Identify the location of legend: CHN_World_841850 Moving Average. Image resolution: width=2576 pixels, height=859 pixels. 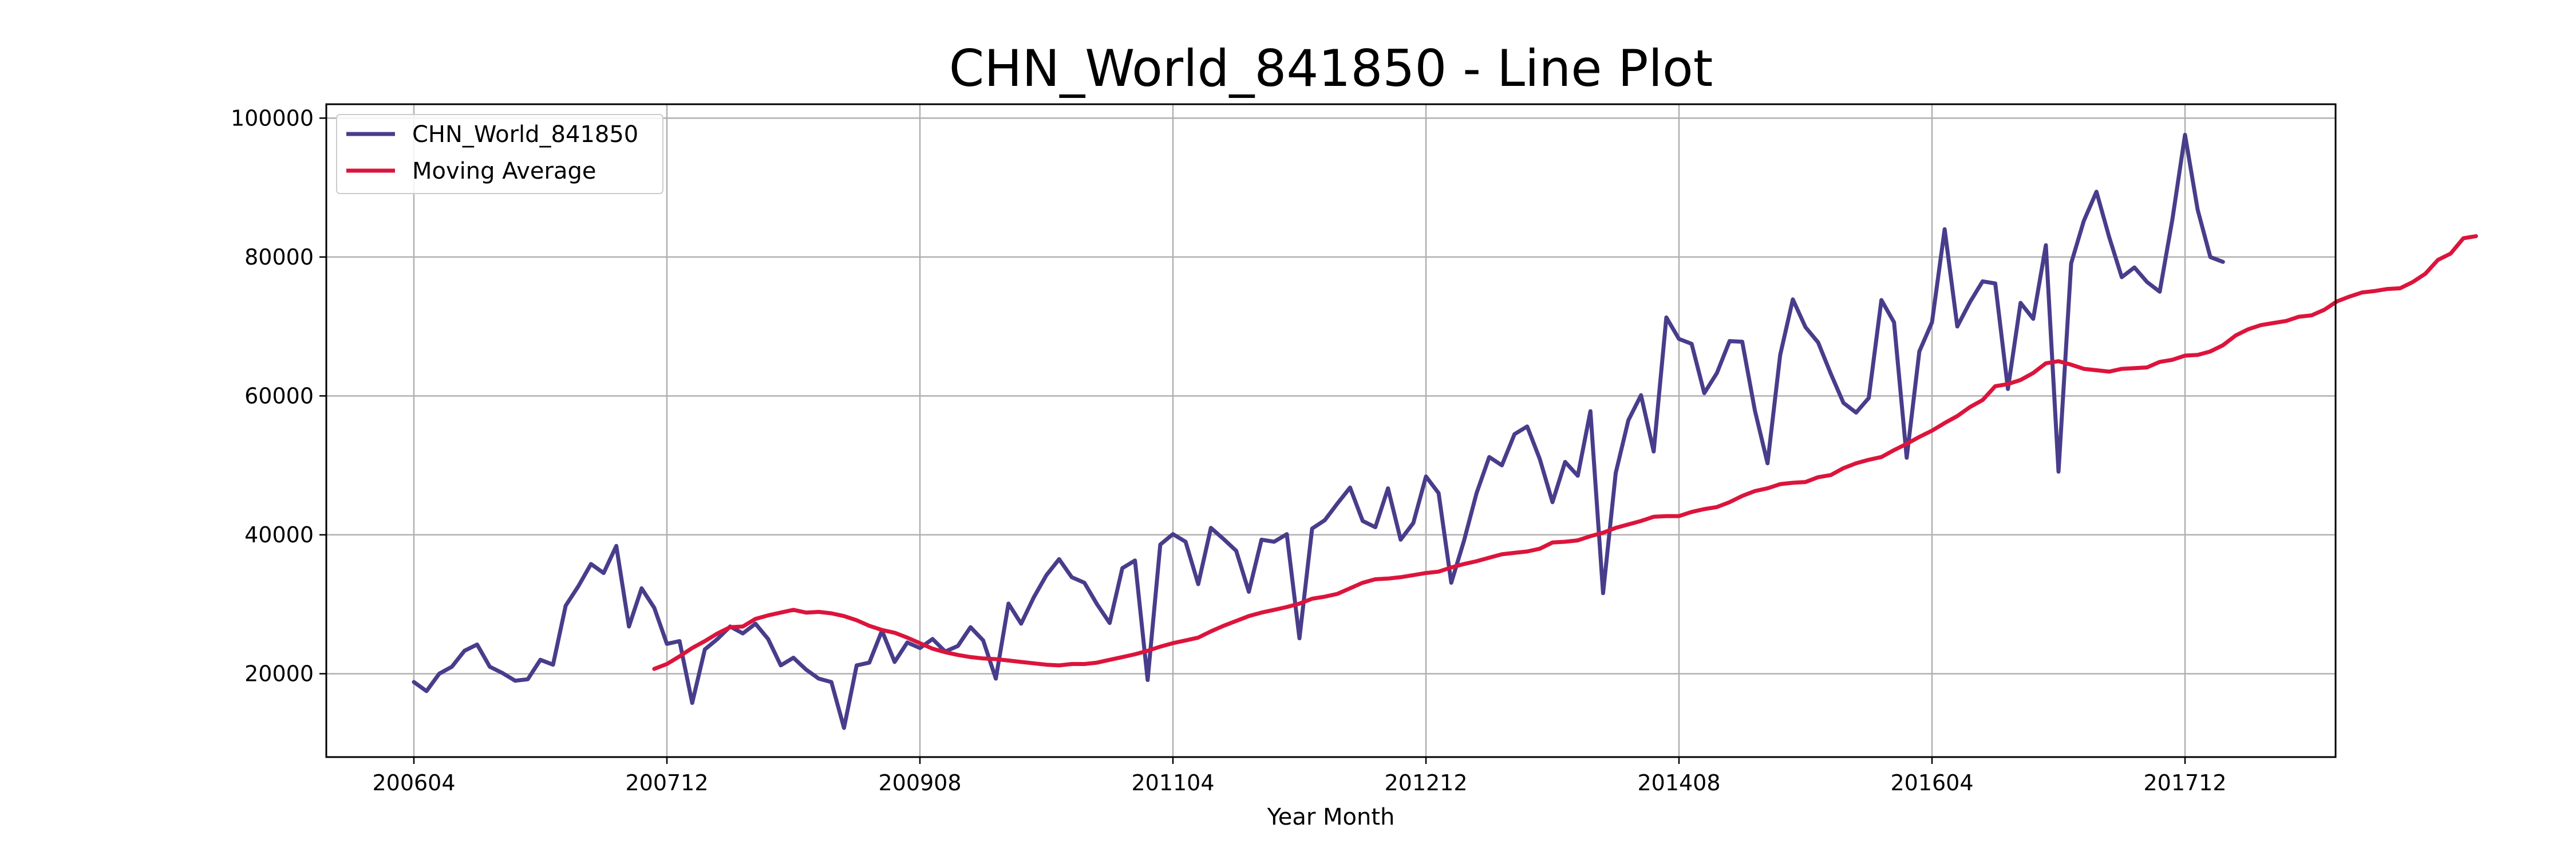
(499, 154).